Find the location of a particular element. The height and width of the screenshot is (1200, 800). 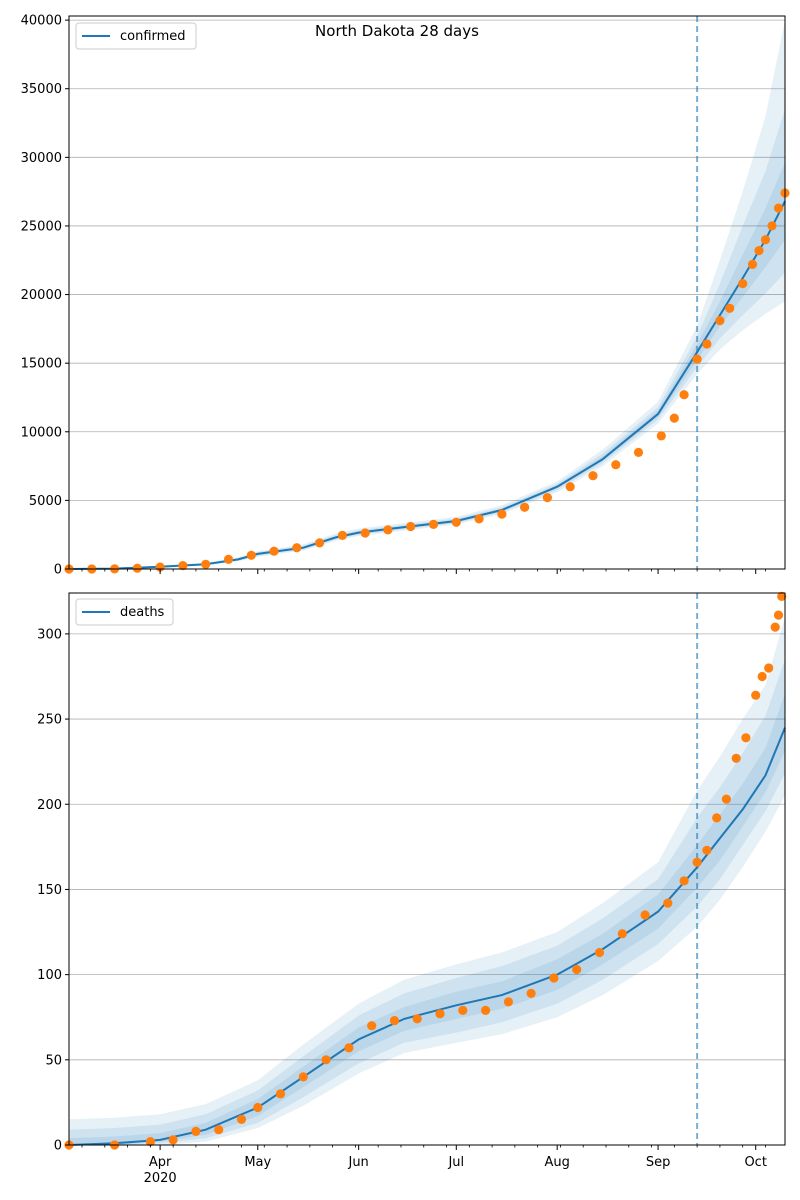

deaths-y-tick-label: 100 is located at coordinates (49, 975).